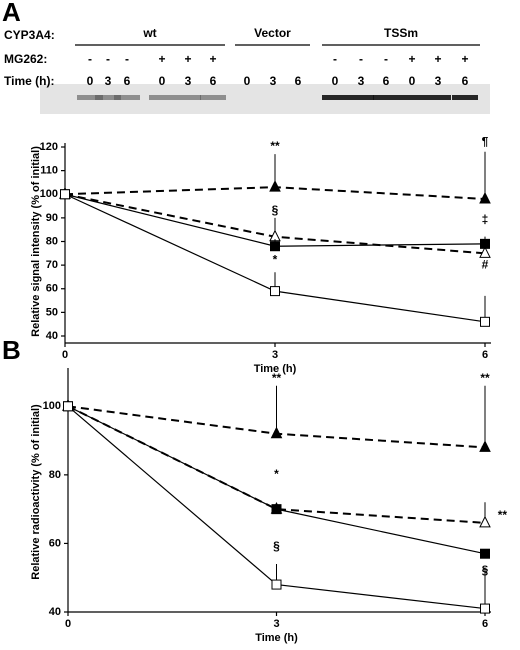 The width and height of the screenshot is (520, 650). What do you see at coordinates (276, 464) in the screenshot?
I see `series-line` at bounding box center [276, 464].